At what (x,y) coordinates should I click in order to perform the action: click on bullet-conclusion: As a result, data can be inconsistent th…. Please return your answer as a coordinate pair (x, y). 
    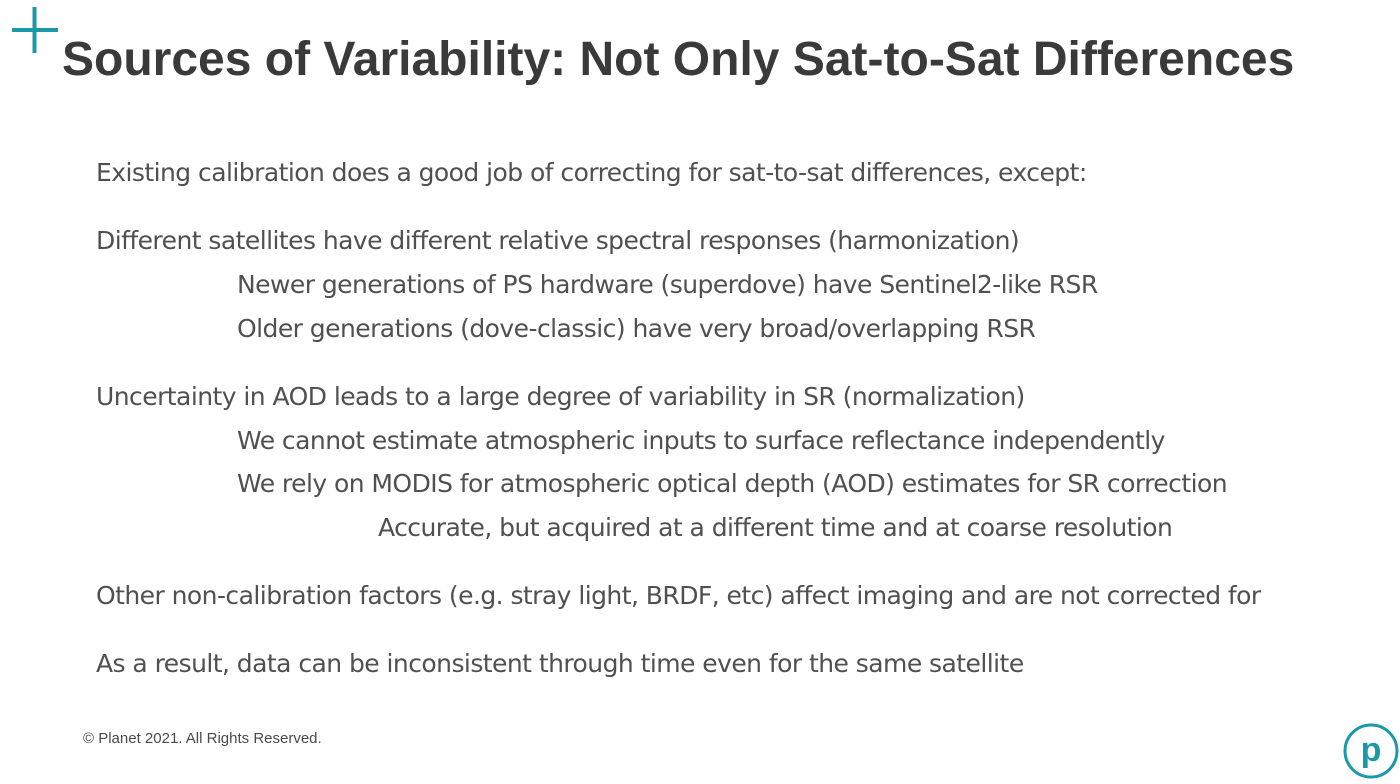
    Looking at the image, I should click on (560, 663).